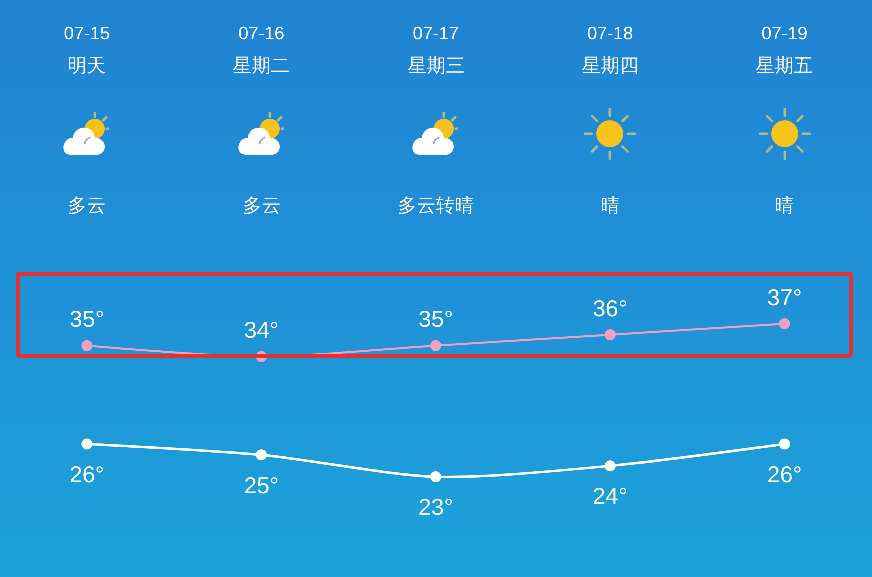 This screenshot has width=872, height=577. Describe the element at coordinates (610, 496) in the screenshot. I see `data-label: 24°` at that location.